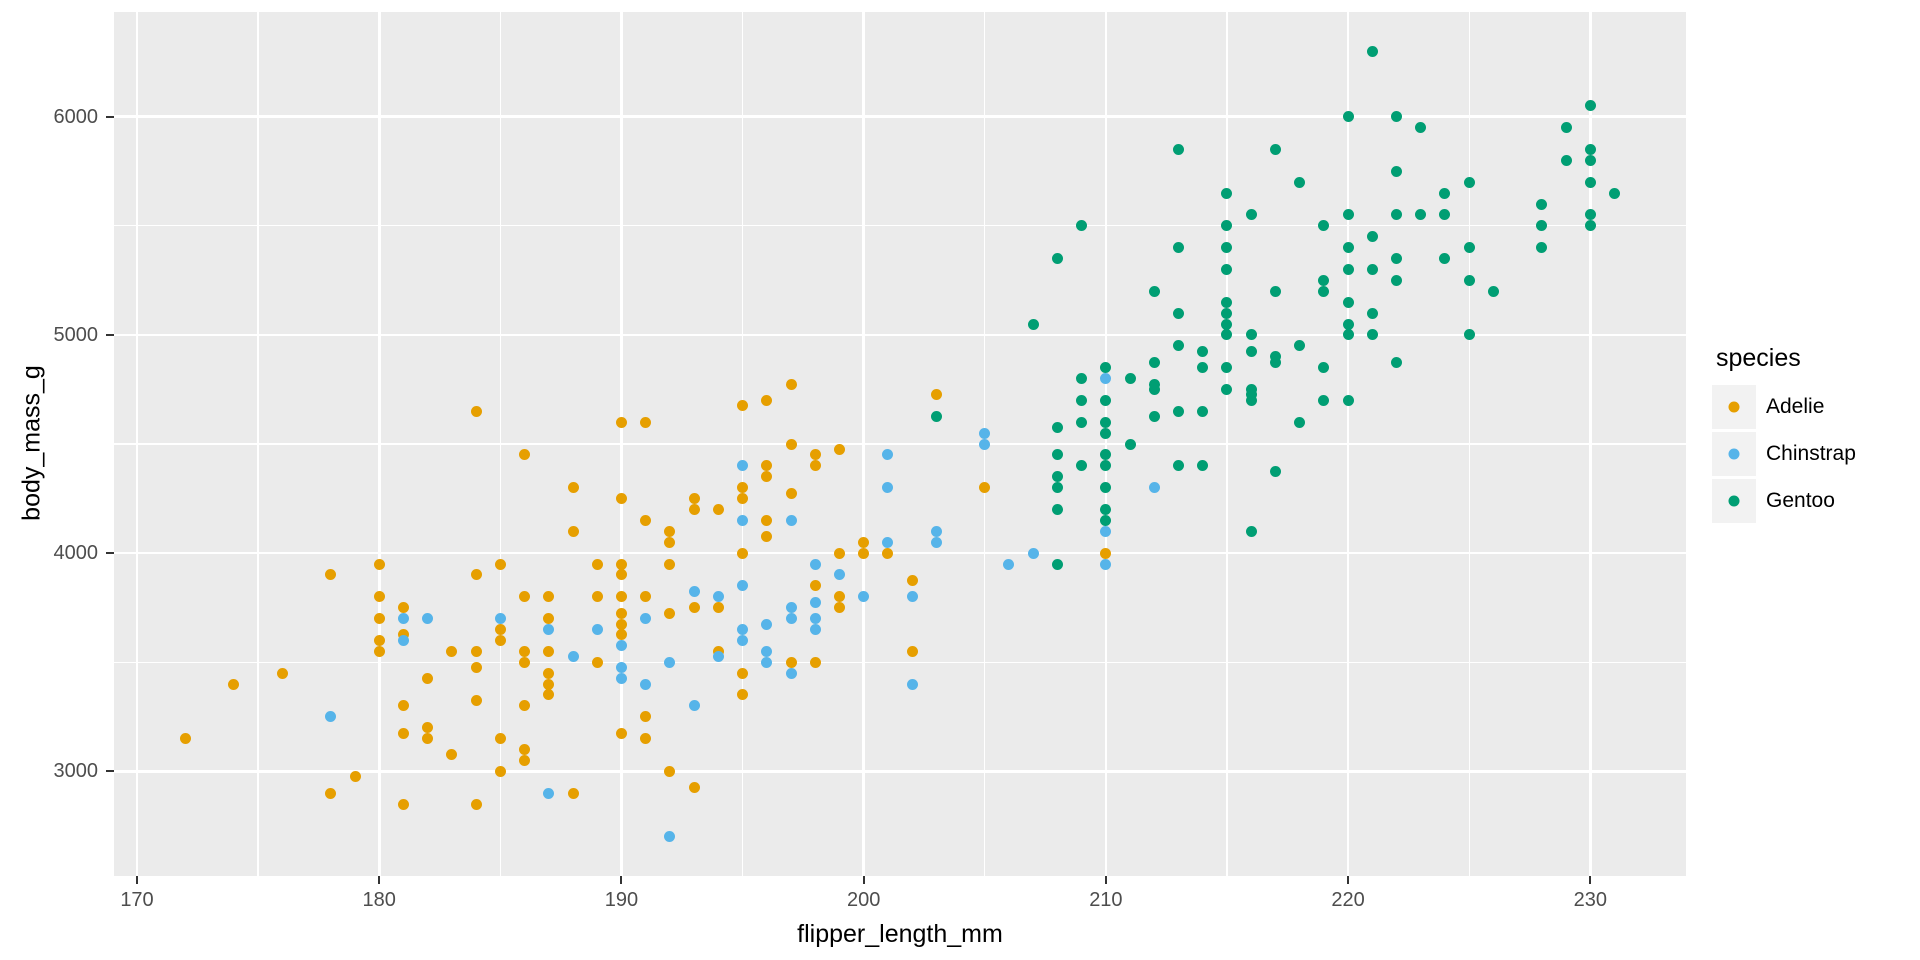  Describe the element at coordinates (863, 900) in the screenshot. I see `x-axis-tick-label: 200` at that location.